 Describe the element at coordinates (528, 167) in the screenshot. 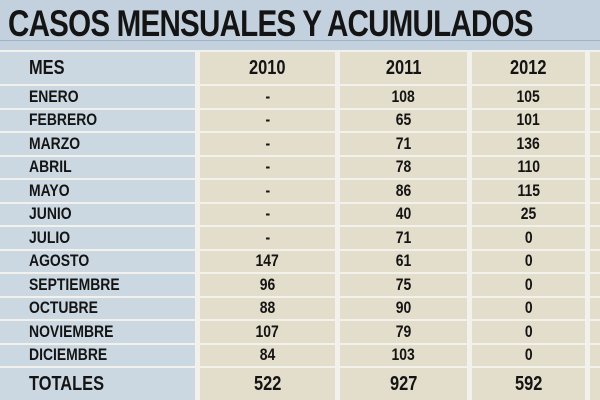

I see `value-cell: 110` at that location.